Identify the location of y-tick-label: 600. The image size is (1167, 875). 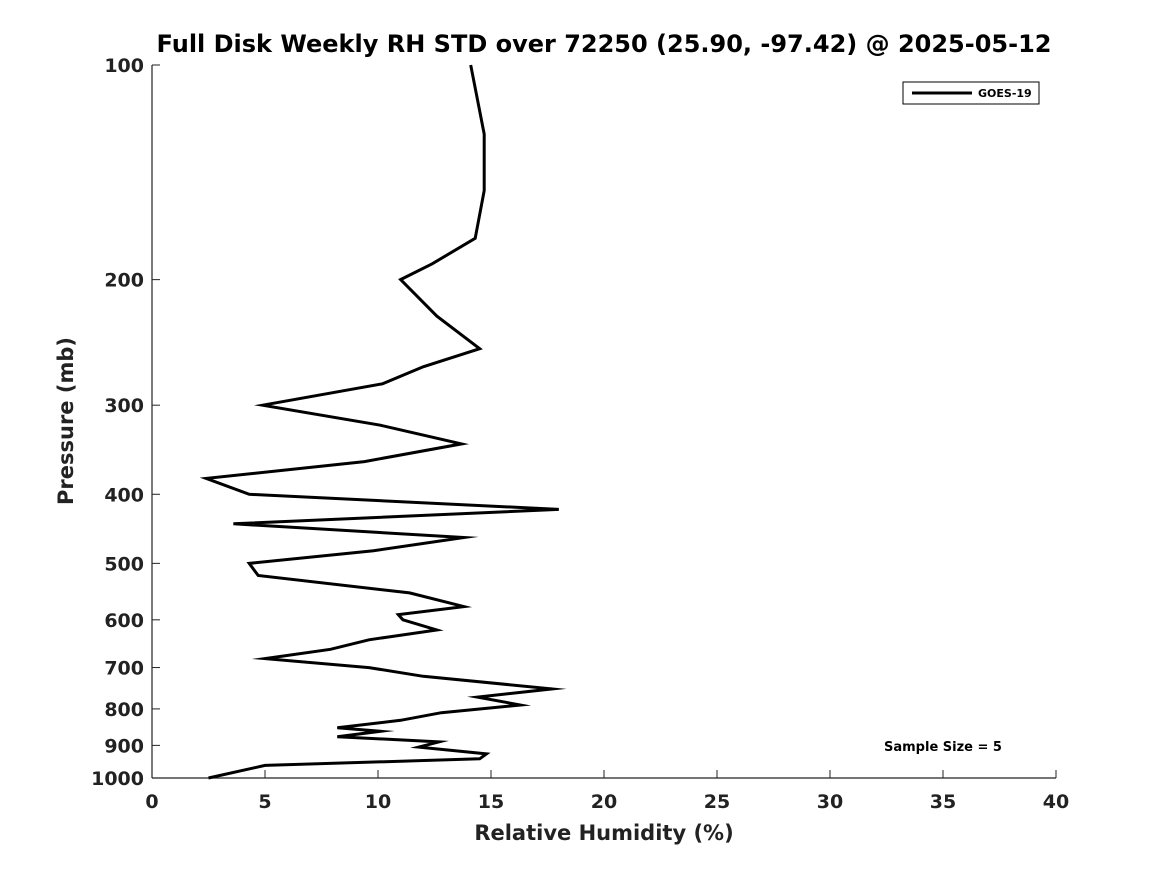
(124, 621).